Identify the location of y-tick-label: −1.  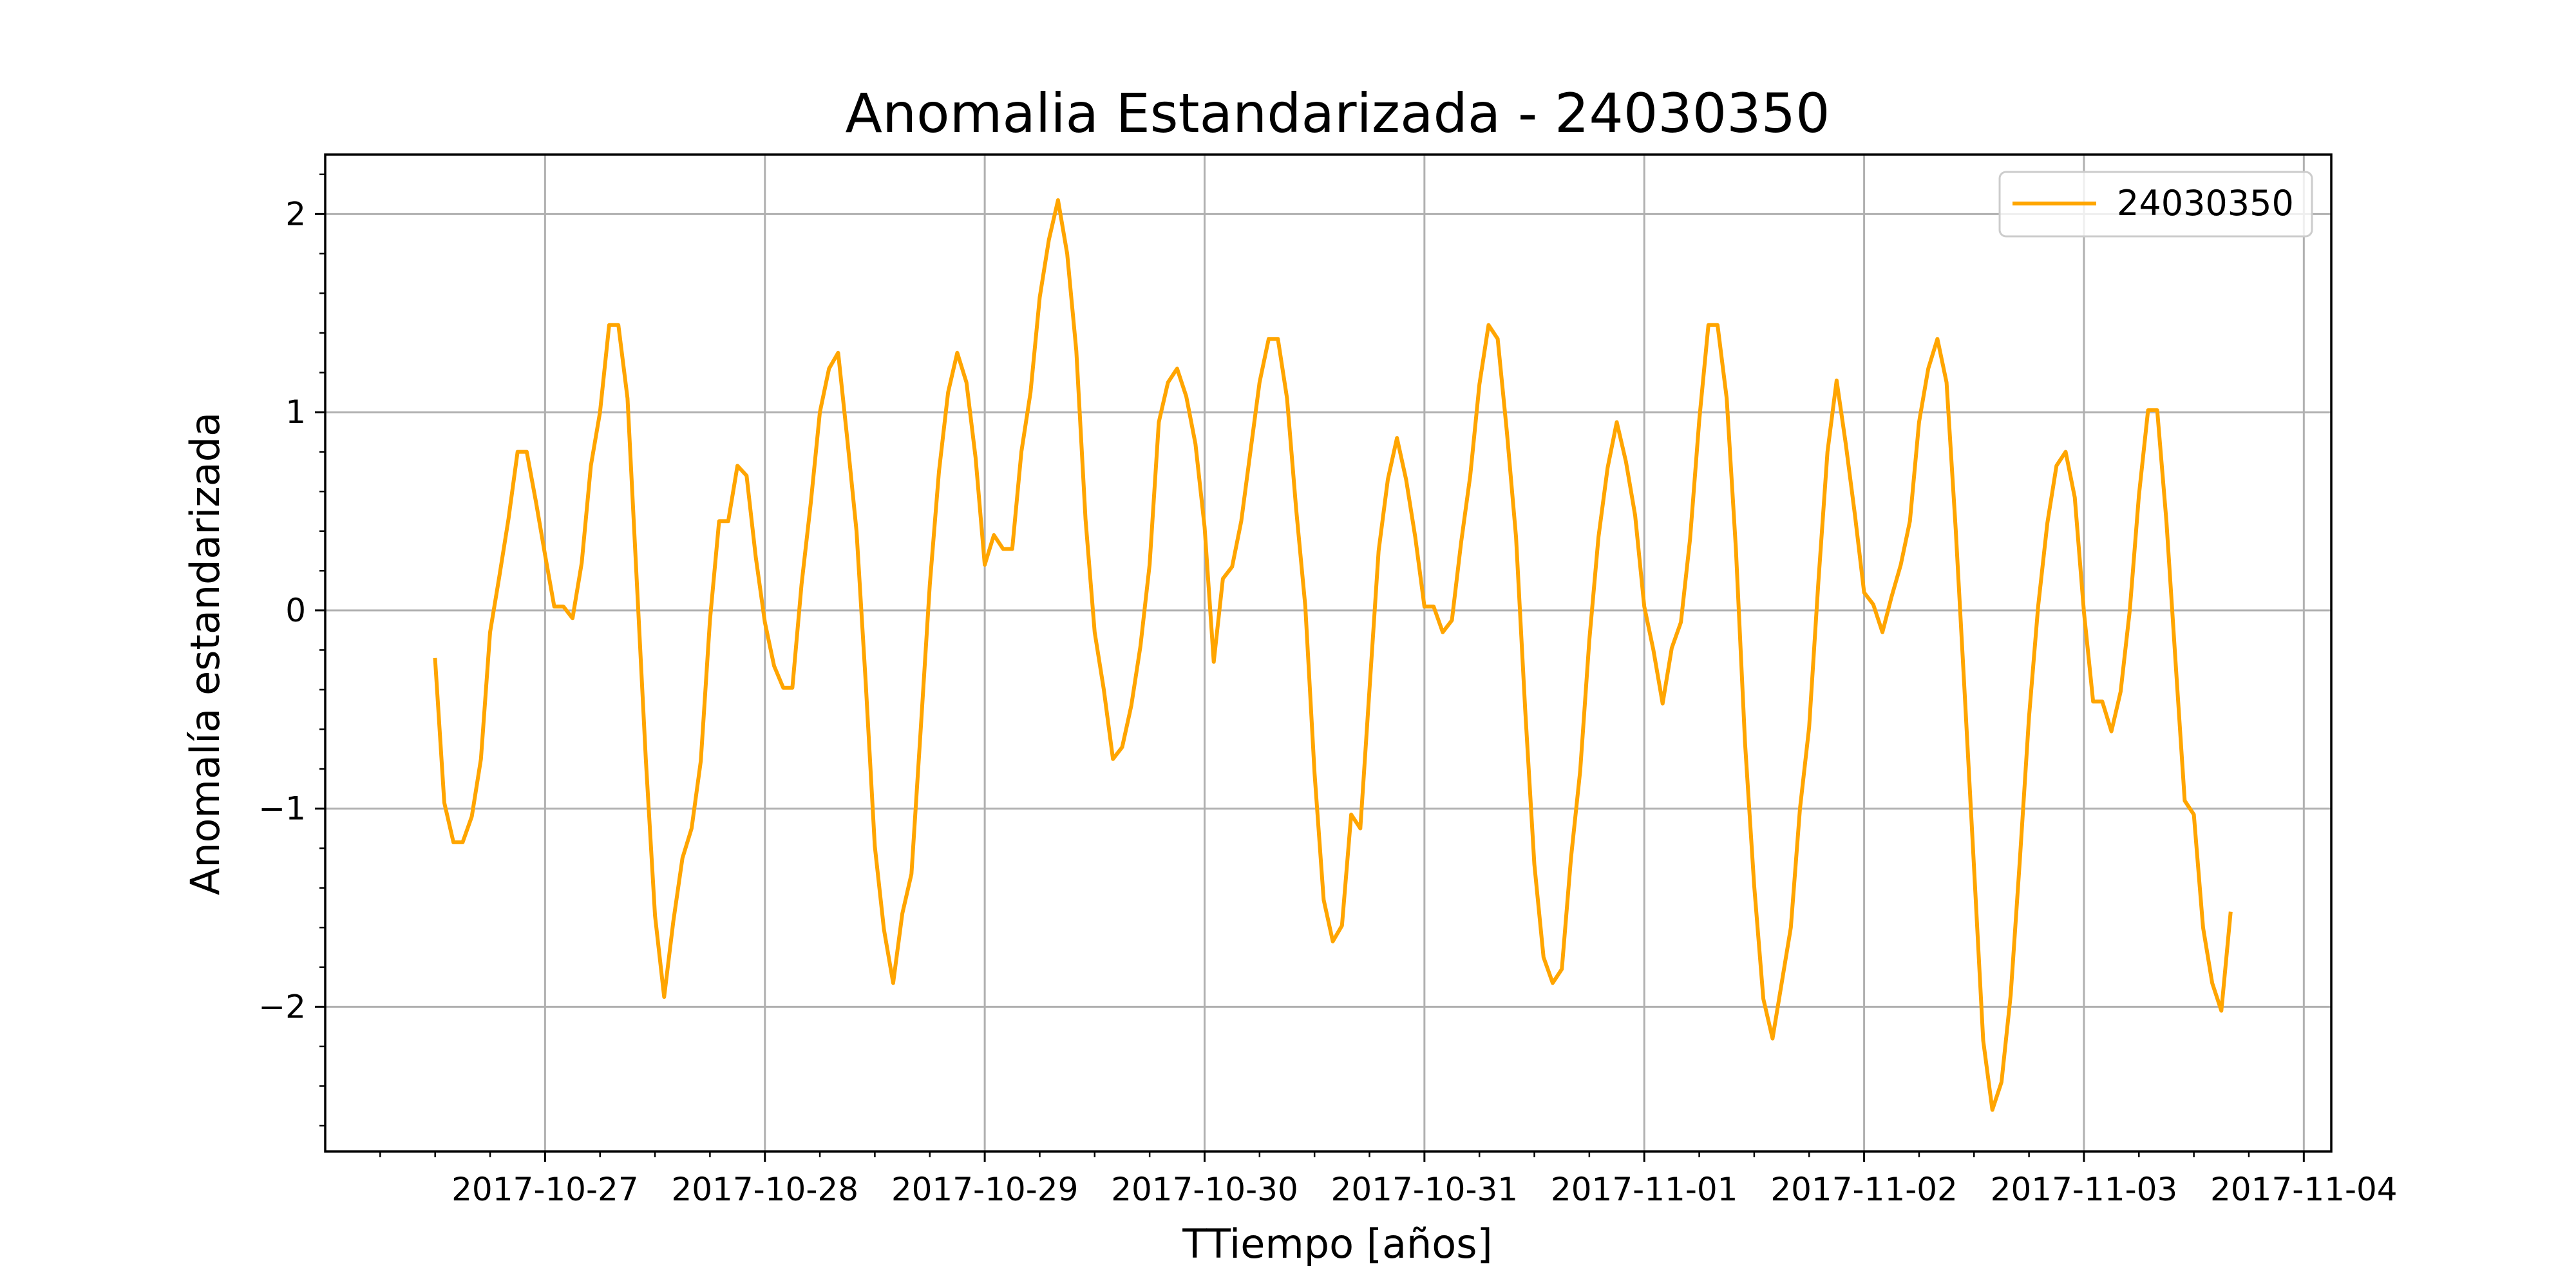
(282, 809).